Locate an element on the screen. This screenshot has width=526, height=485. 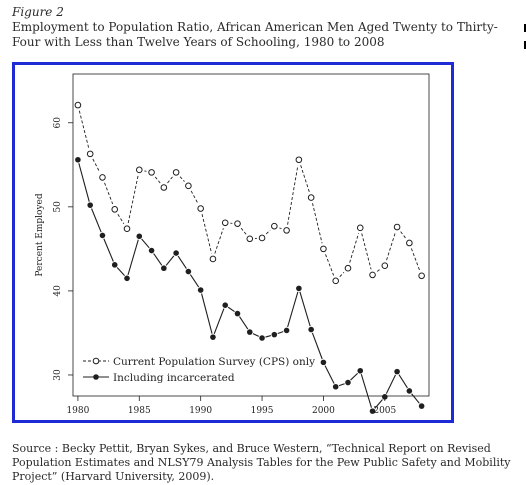
y-tick-label: 40 is located at coordinates (58, 291).